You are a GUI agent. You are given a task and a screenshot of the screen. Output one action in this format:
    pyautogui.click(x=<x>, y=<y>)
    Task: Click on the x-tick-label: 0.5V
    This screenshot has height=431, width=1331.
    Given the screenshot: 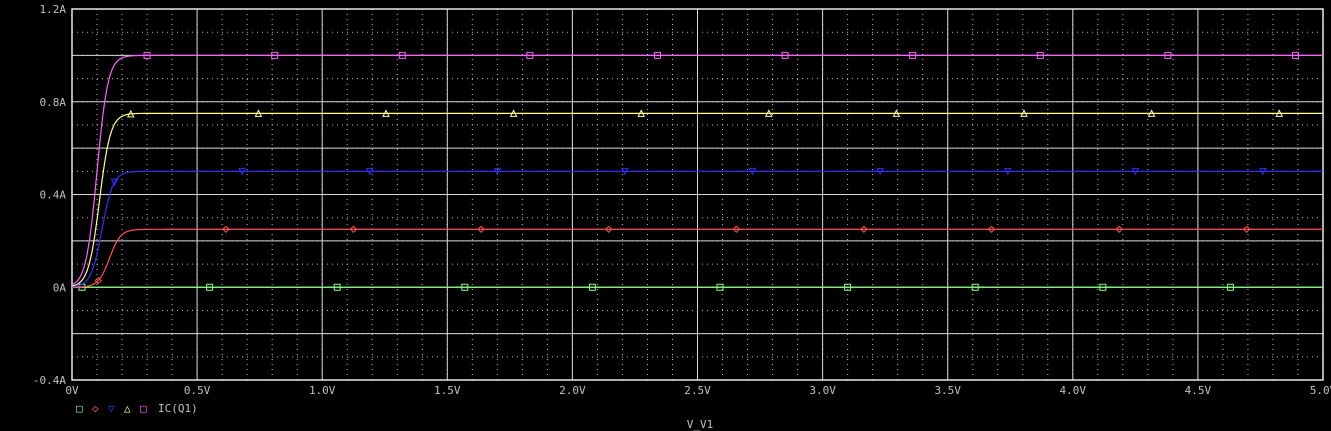 What is the action you would take?
    pyautogui.click(x=197, y=390)
    